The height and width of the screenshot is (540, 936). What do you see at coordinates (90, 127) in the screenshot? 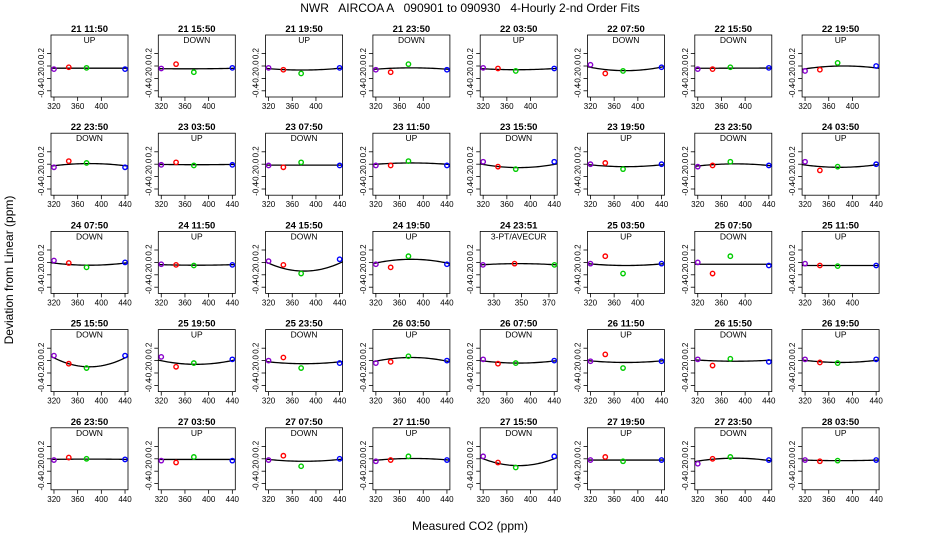
I see `panel-title: 22 23:50` at bounding box center [90, 127].